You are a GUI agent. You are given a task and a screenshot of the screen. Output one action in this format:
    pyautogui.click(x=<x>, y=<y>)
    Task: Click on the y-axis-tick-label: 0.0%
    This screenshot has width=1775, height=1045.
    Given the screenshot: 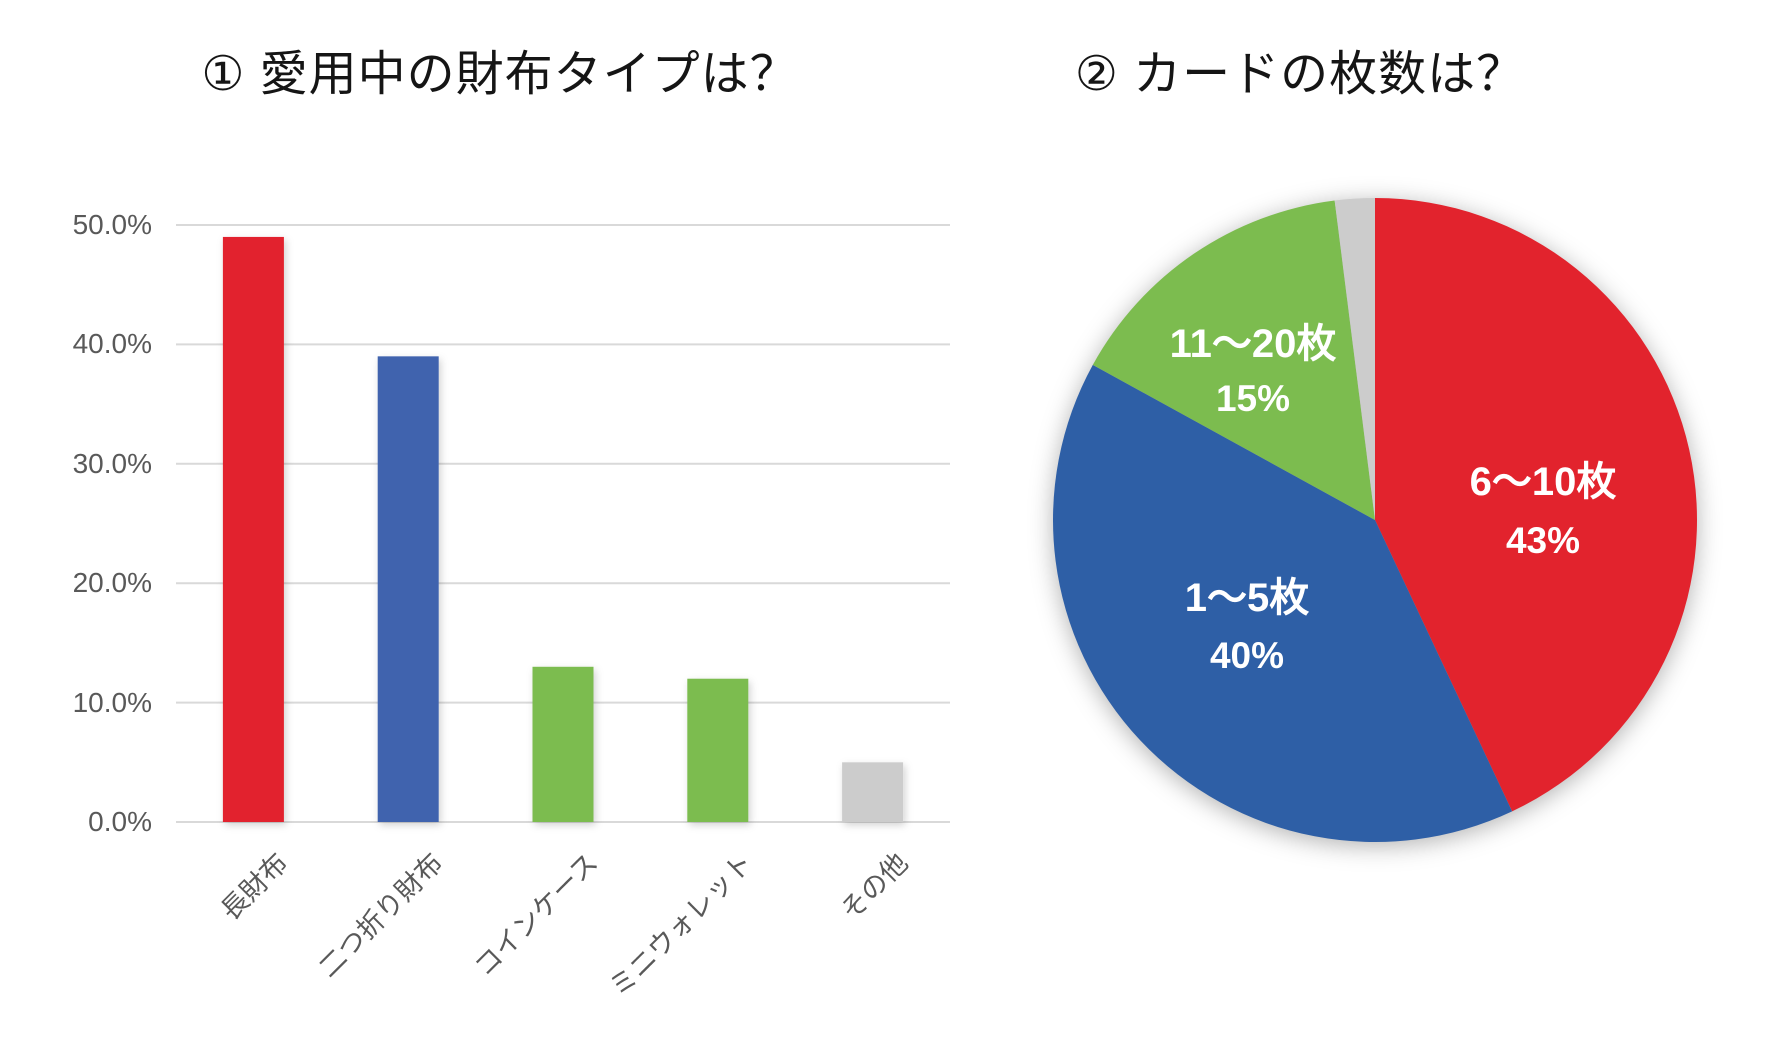 What is the action you would take?
    pyautogui.click(x=120, y=821)
    